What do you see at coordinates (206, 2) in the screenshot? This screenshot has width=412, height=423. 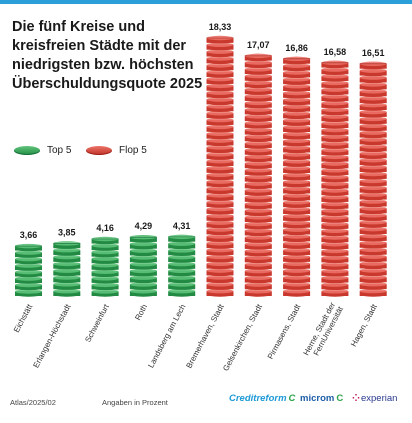 I see `accent-bar` at bounding box center [206, 2].